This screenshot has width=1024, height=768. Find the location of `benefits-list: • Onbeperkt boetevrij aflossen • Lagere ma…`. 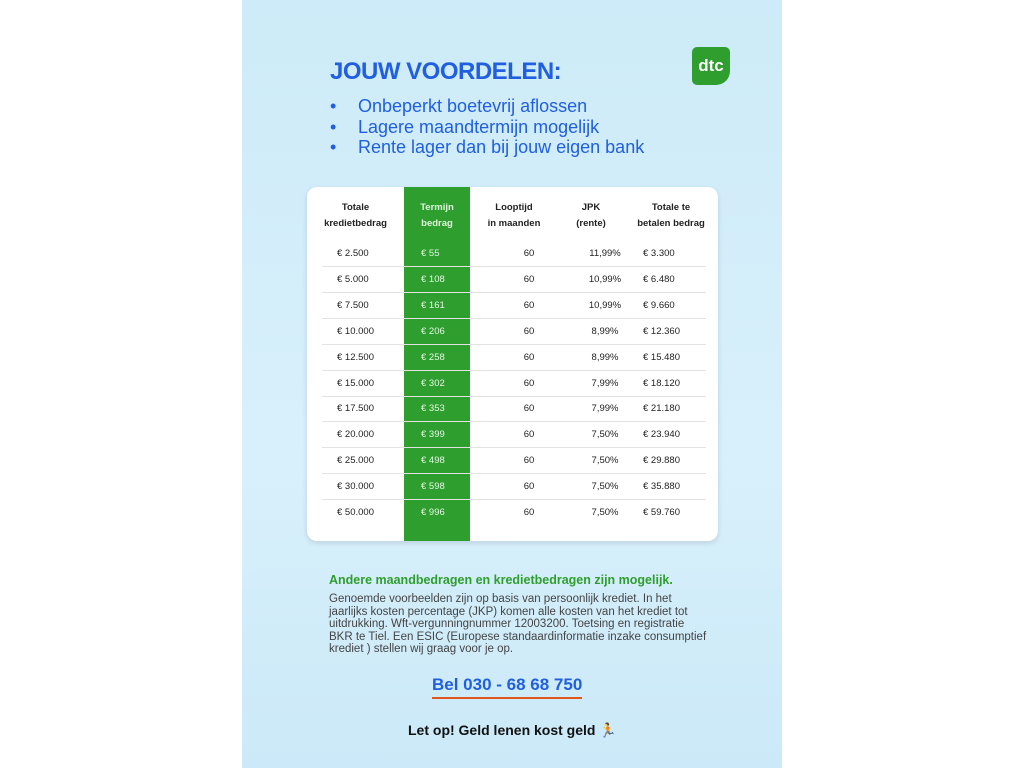

benefits-list: • Onbeperkt boetevrij aflossen • Lagere ma… is located at coordinates (487, 127).